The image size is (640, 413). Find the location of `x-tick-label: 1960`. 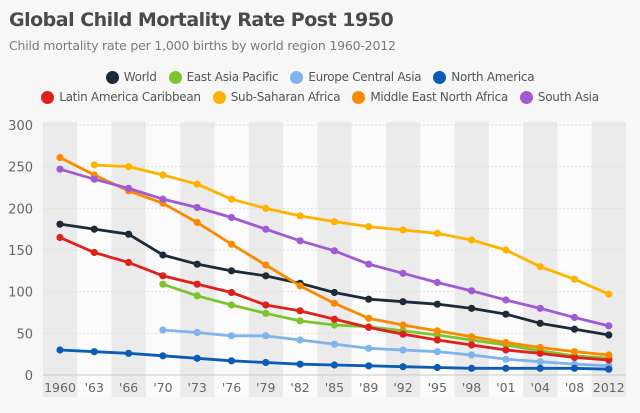

x-tick-label: 1960 is located at coordinates (60, 387).